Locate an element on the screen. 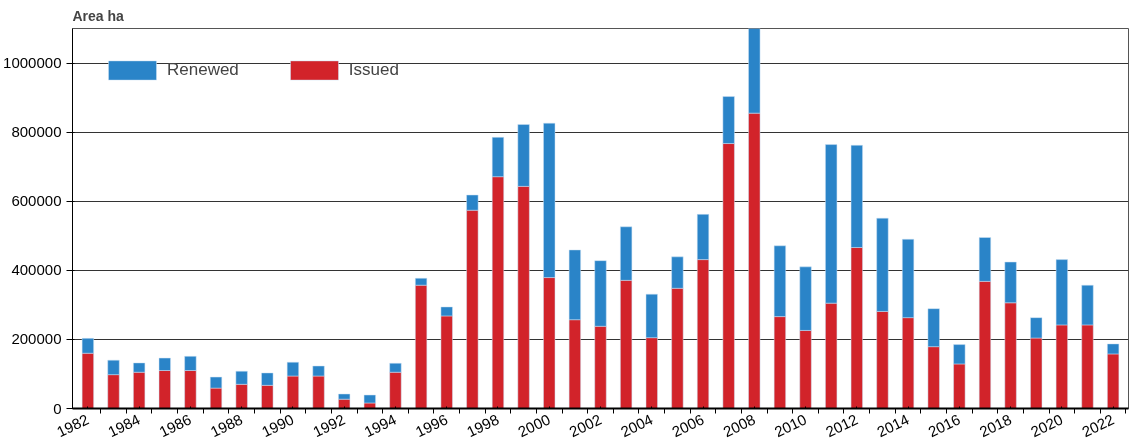 This screenshot has width=1143, height=447. x-tick-label: 2008 is located at coordinates (739, 425).